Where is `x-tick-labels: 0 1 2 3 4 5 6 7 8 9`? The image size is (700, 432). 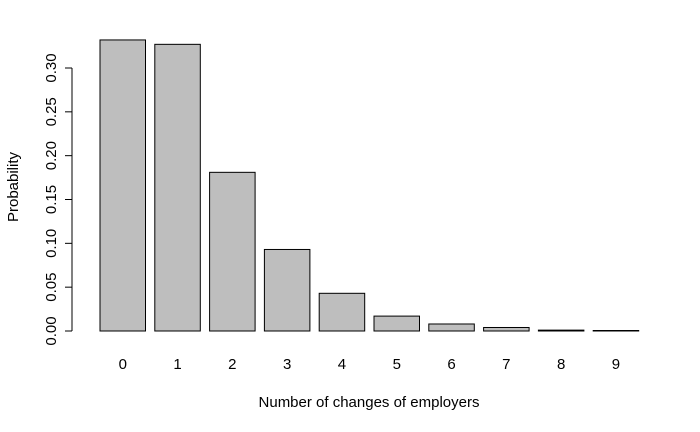
x-tick-labels: 0 1 2 3 4 5 6 7 8 9 is located at coordinates (370, 364).